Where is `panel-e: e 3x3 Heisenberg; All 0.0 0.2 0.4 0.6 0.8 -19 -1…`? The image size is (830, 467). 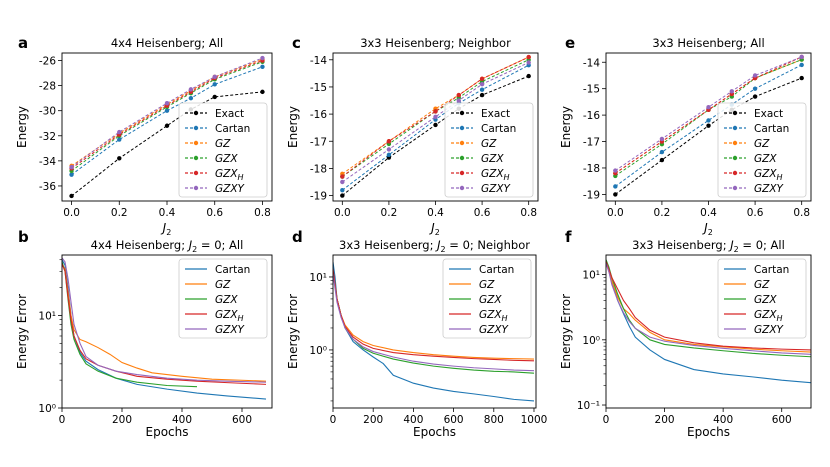 panel-e: e 3x3 Heisenberg; All 0.0 0.2 0.4 0.6 0.8 -19 -1… is located at coordinates (685, 135).